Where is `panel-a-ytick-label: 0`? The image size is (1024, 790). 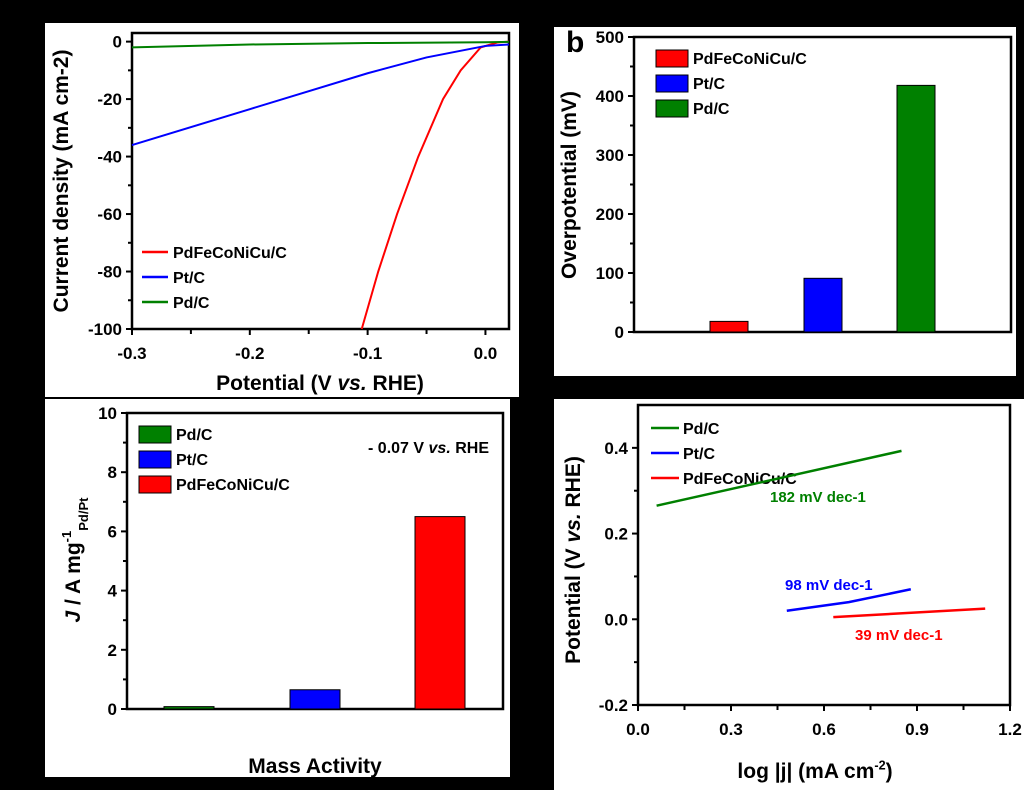
panel-a-ytick-label: 0 is located at coordinates (117, 42).